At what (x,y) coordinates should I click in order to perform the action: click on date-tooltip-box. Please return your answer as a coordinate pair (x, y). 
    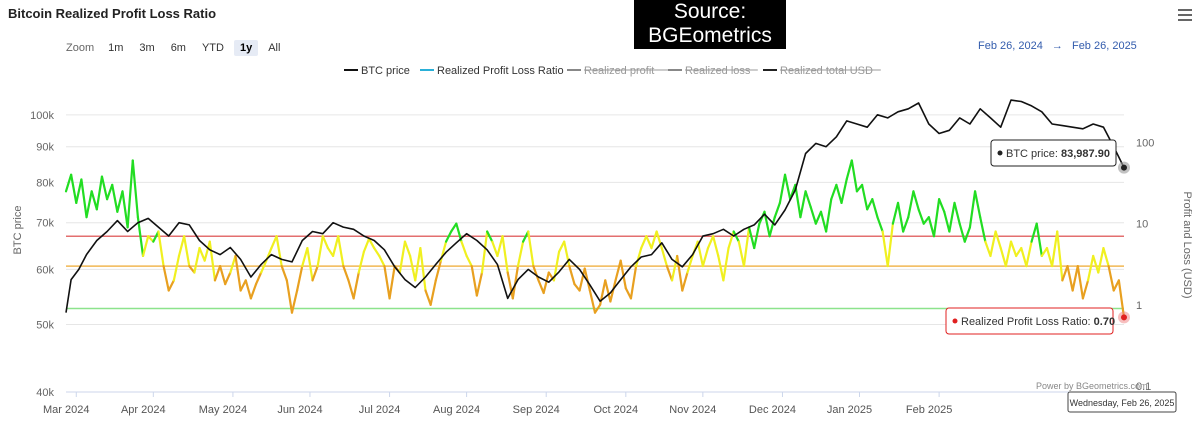
    Looking at the image, I should click on (1122, 402).